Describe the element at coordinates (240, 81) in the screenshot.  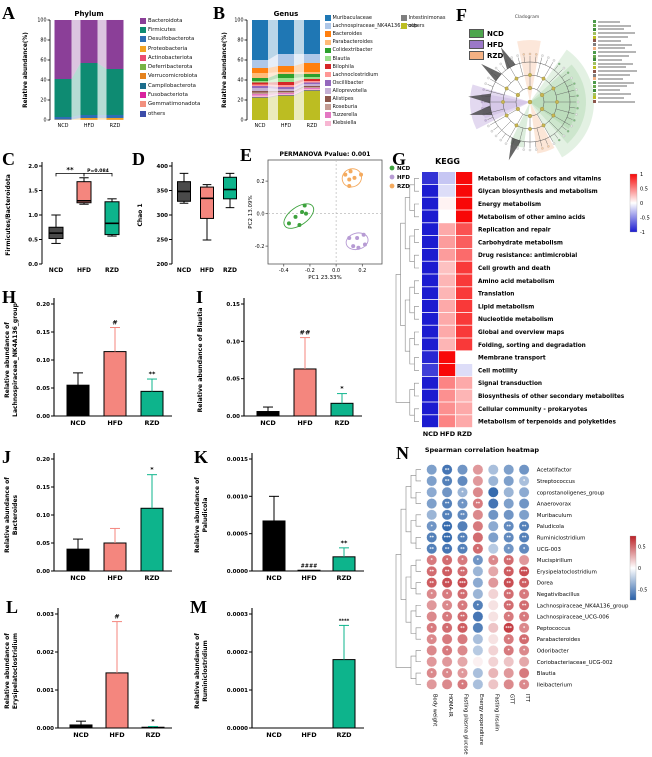
I see `svg-text: 40` at that location.